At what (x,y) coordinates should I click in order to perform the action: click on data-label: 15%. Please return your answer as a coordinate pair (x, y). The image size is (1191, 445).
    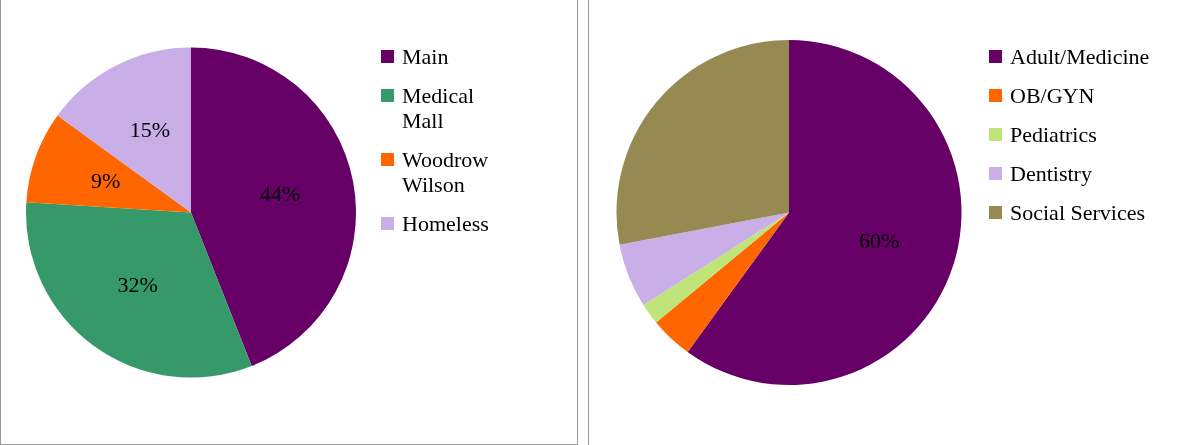
    Looking at the image, I should click on (149, 130).